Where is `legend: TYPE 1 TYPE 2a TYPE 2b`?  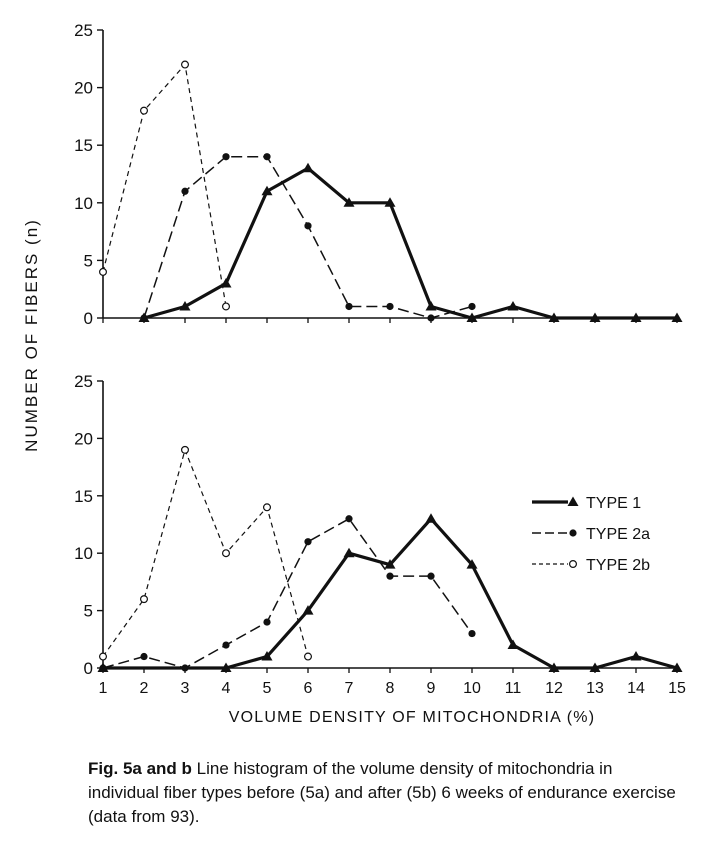 legend: TYPE 1 TYPE 2a TYPE 2b is located at coordinates (591, 534).